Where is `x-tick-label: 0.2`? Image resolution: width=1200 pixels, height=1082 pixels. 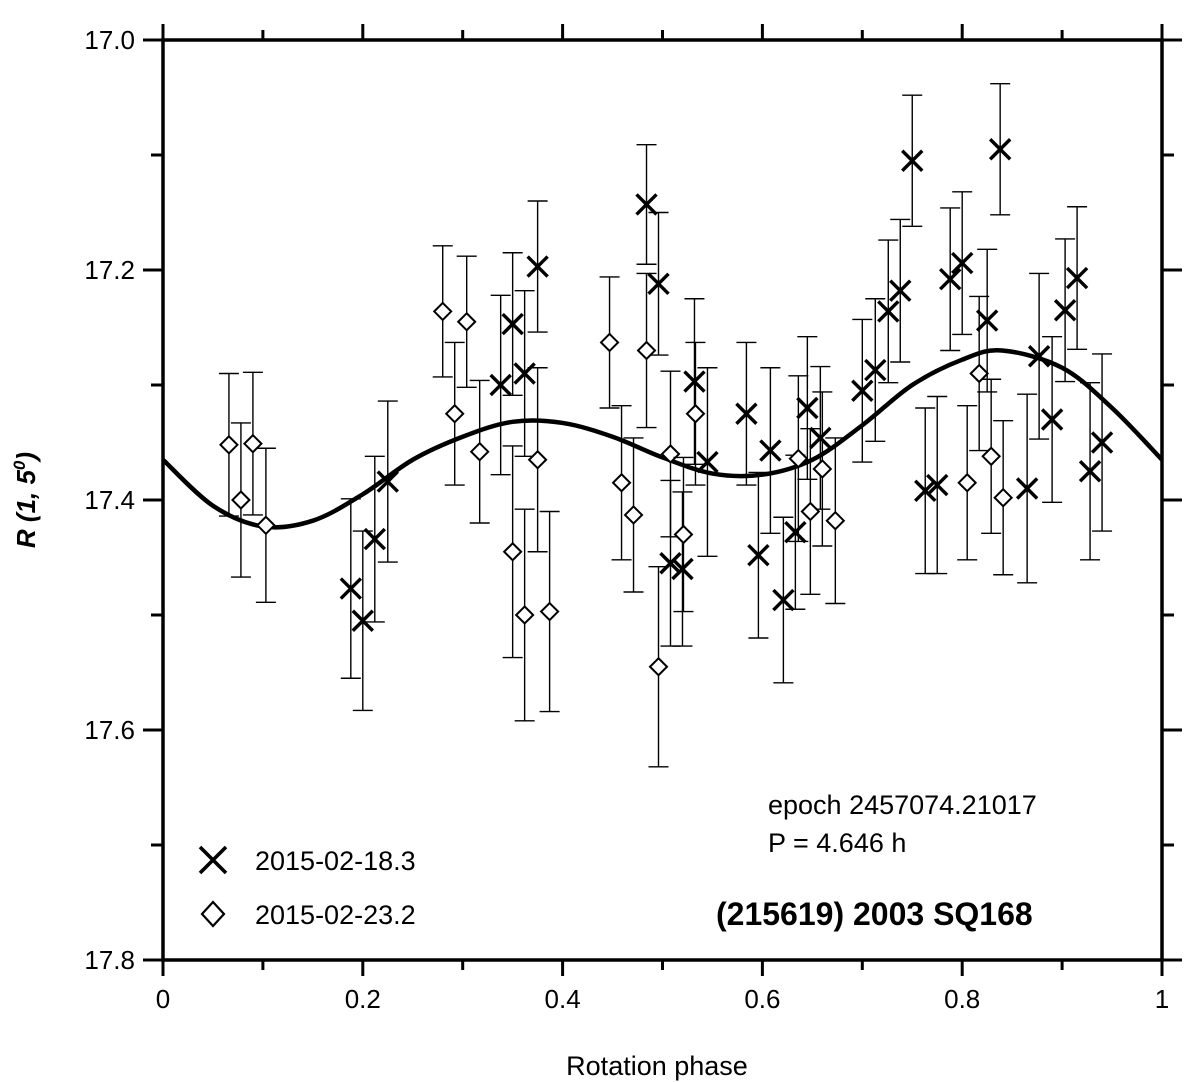 x-tick-label: 0.2 is located at coordinates (363, 999).